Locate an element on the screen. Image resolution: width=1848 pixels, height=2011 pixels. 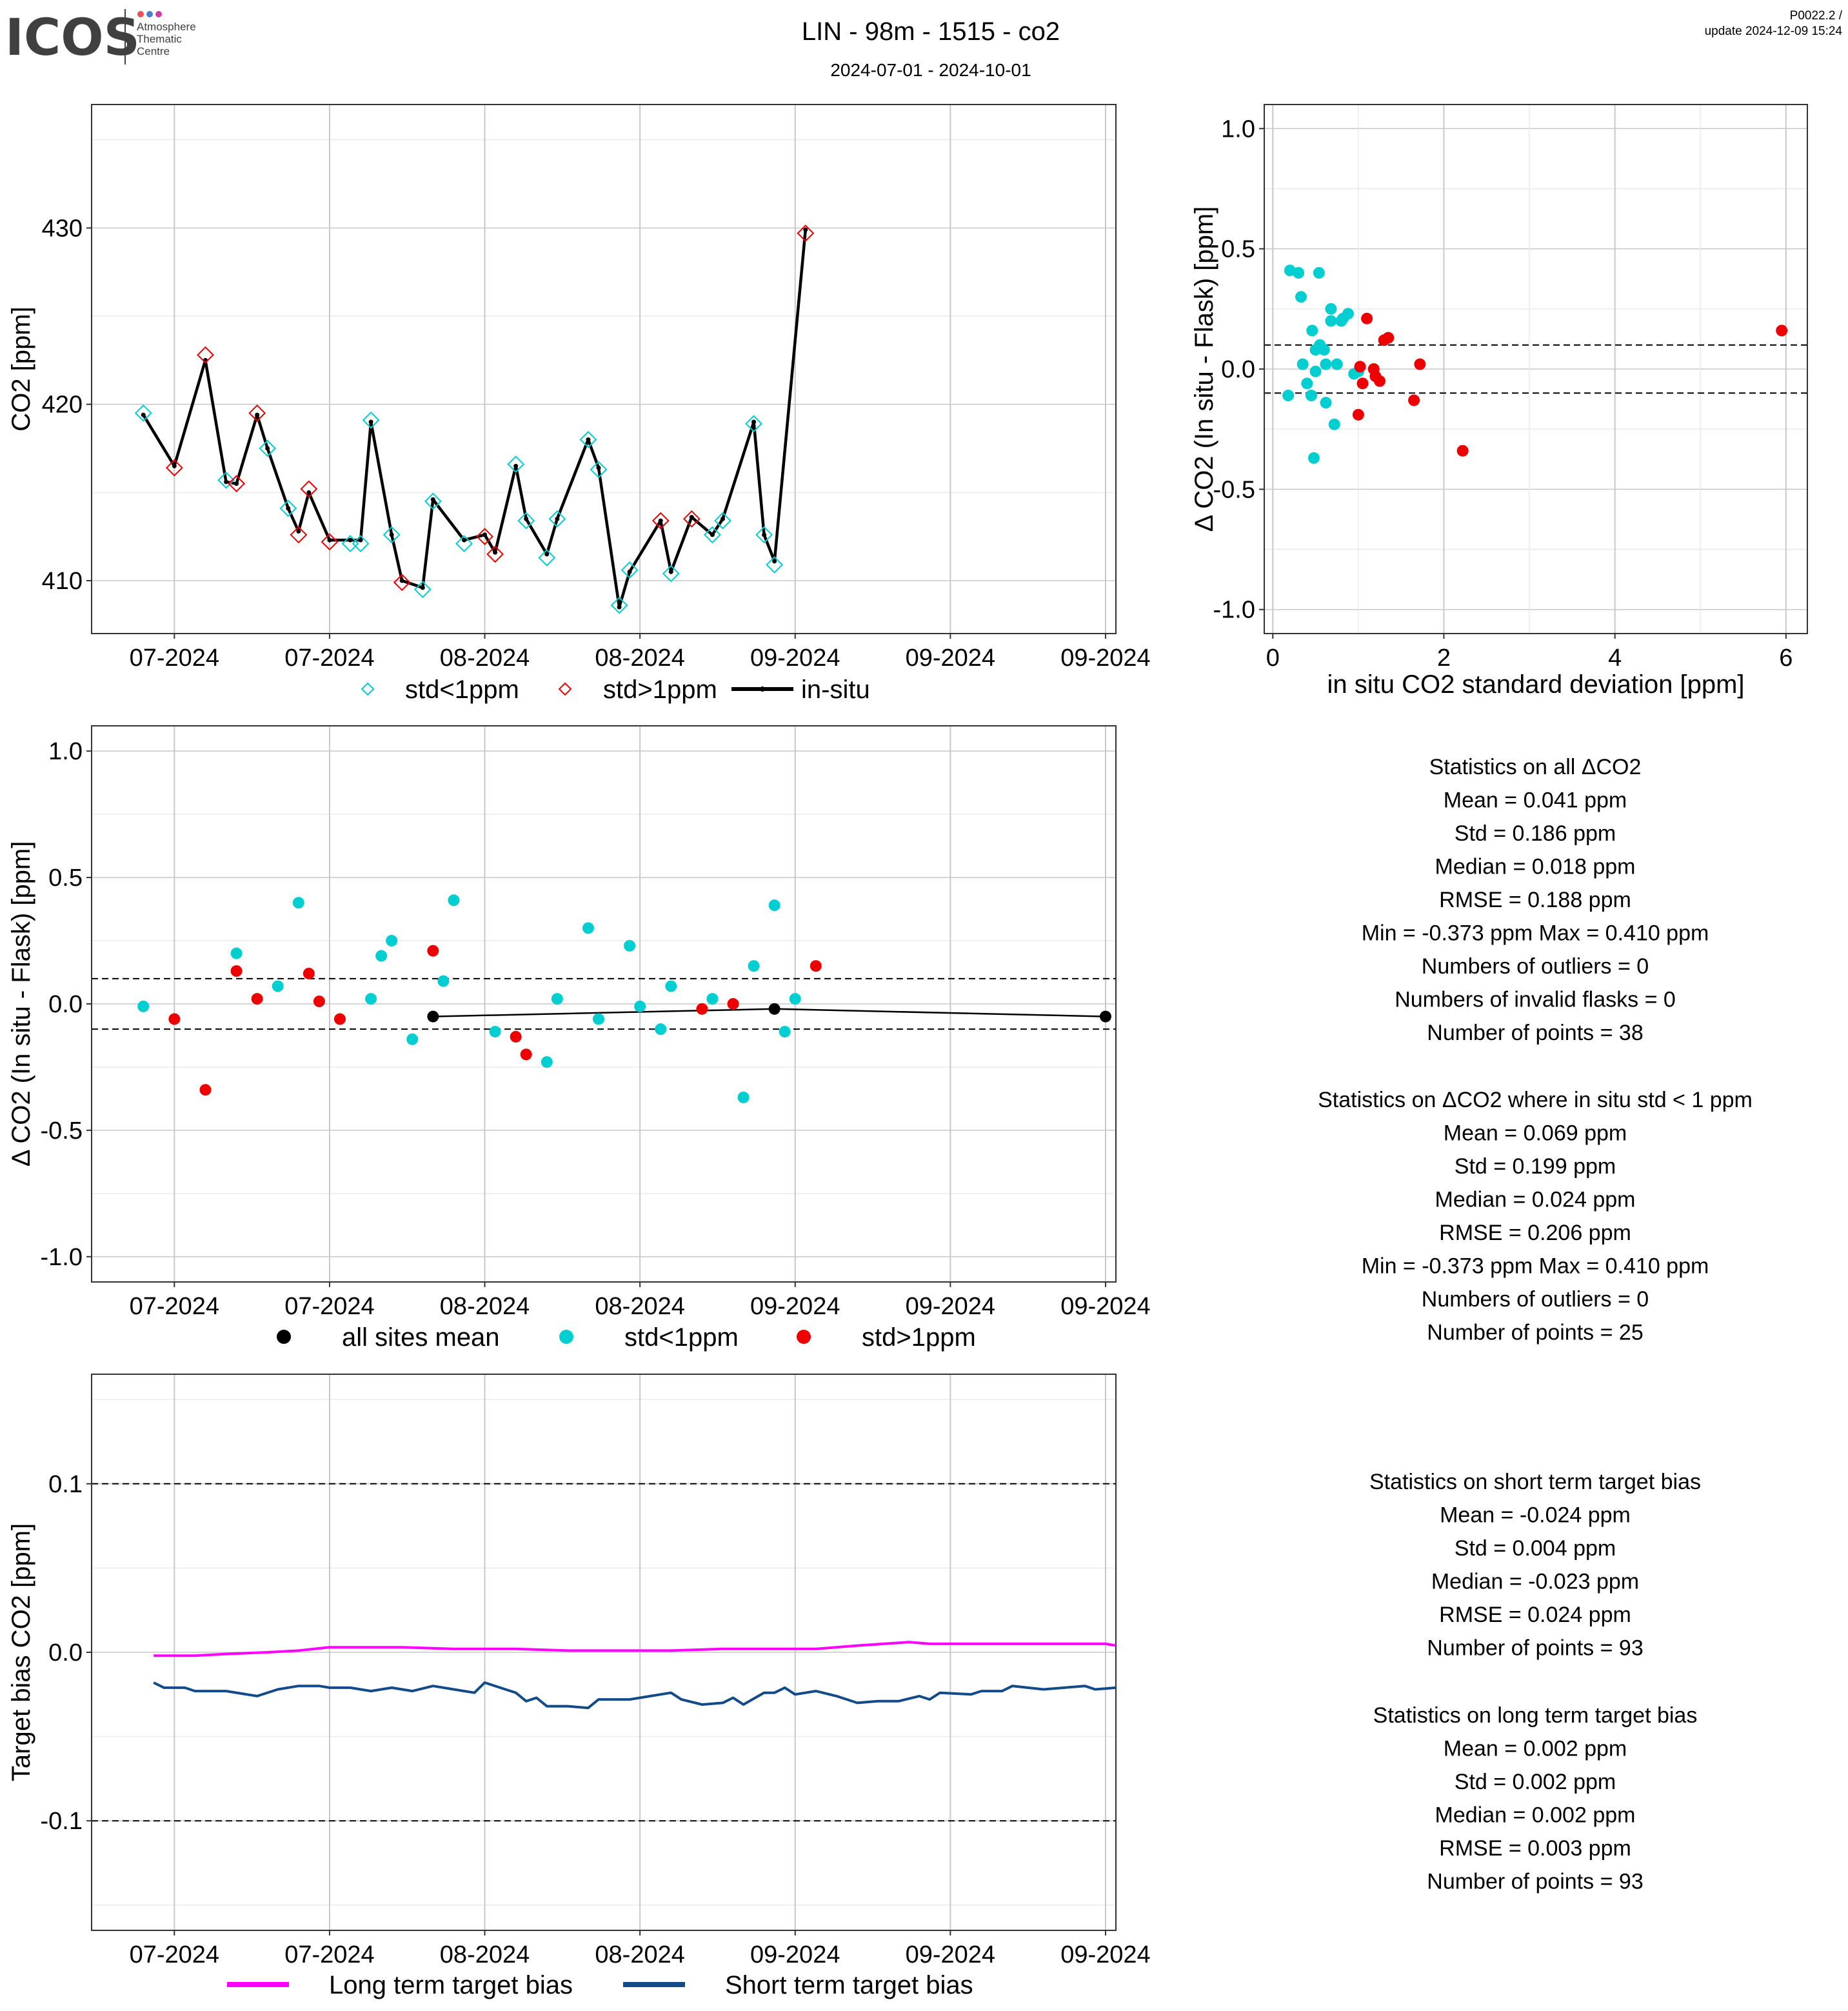
stats-line: Std = 0.004 ppm is located at coordinates (1535, 1548).